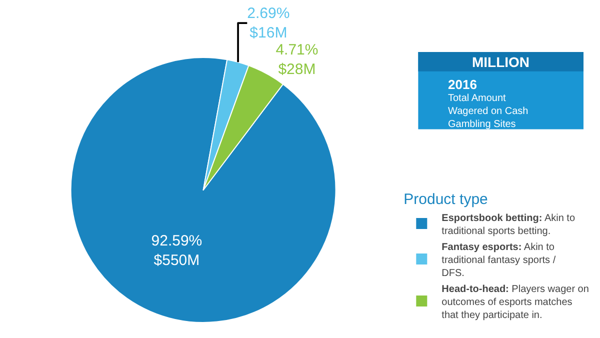 This screenshot has width=600, height=338. I want to click on text: MILLION, so click(501, 62).